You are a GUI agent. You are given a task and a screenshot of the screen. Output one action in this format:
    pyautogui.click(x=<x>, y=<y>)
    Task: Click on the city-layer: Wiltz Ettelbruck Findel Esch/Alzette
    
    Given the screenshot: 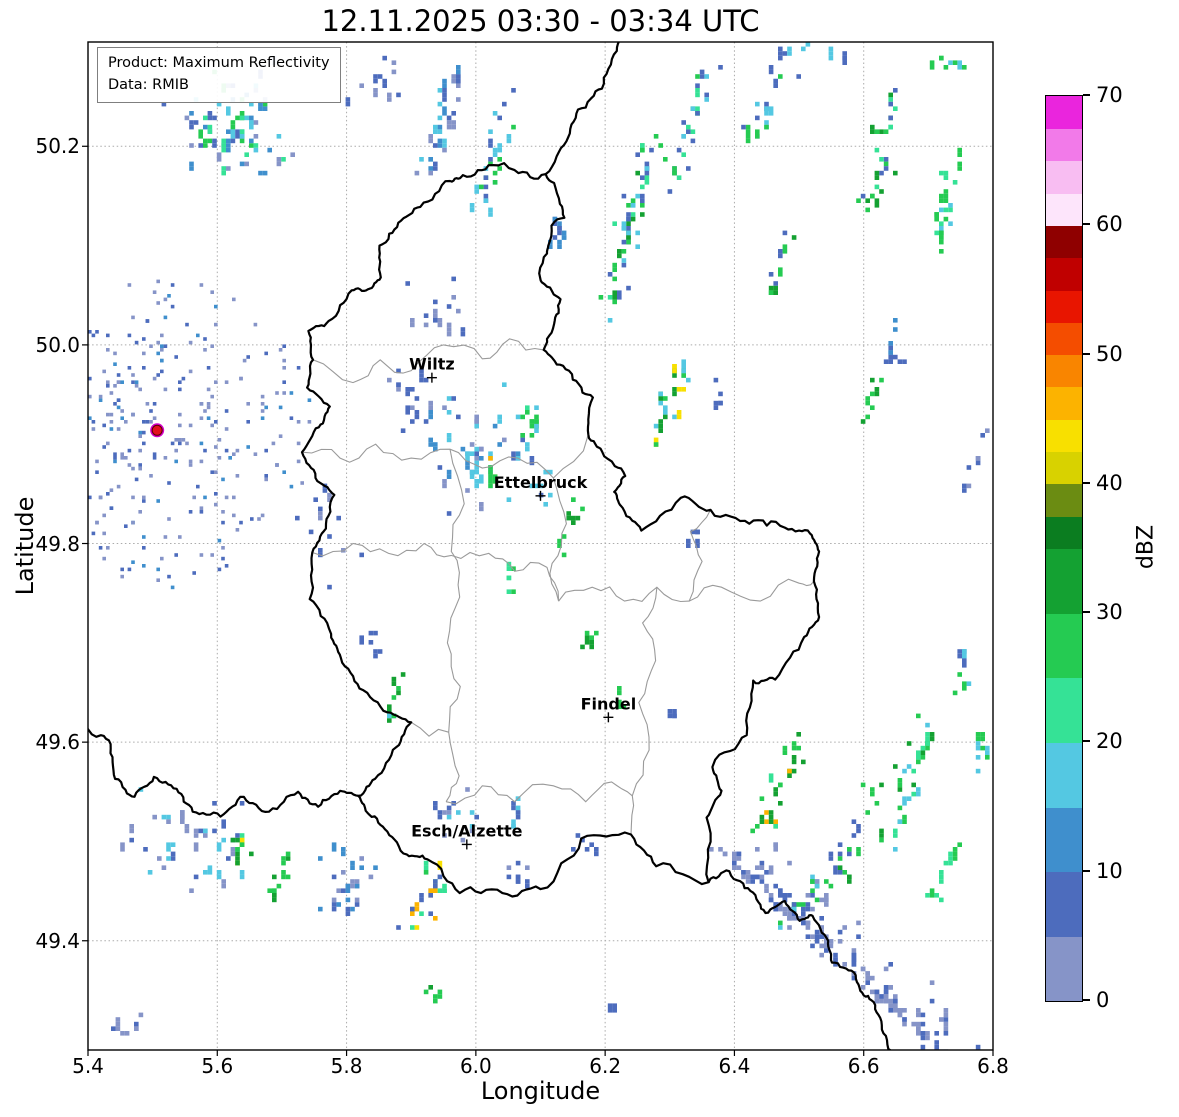 What is the action you would take?
    pyautogui.click(x=522, y=602)
    